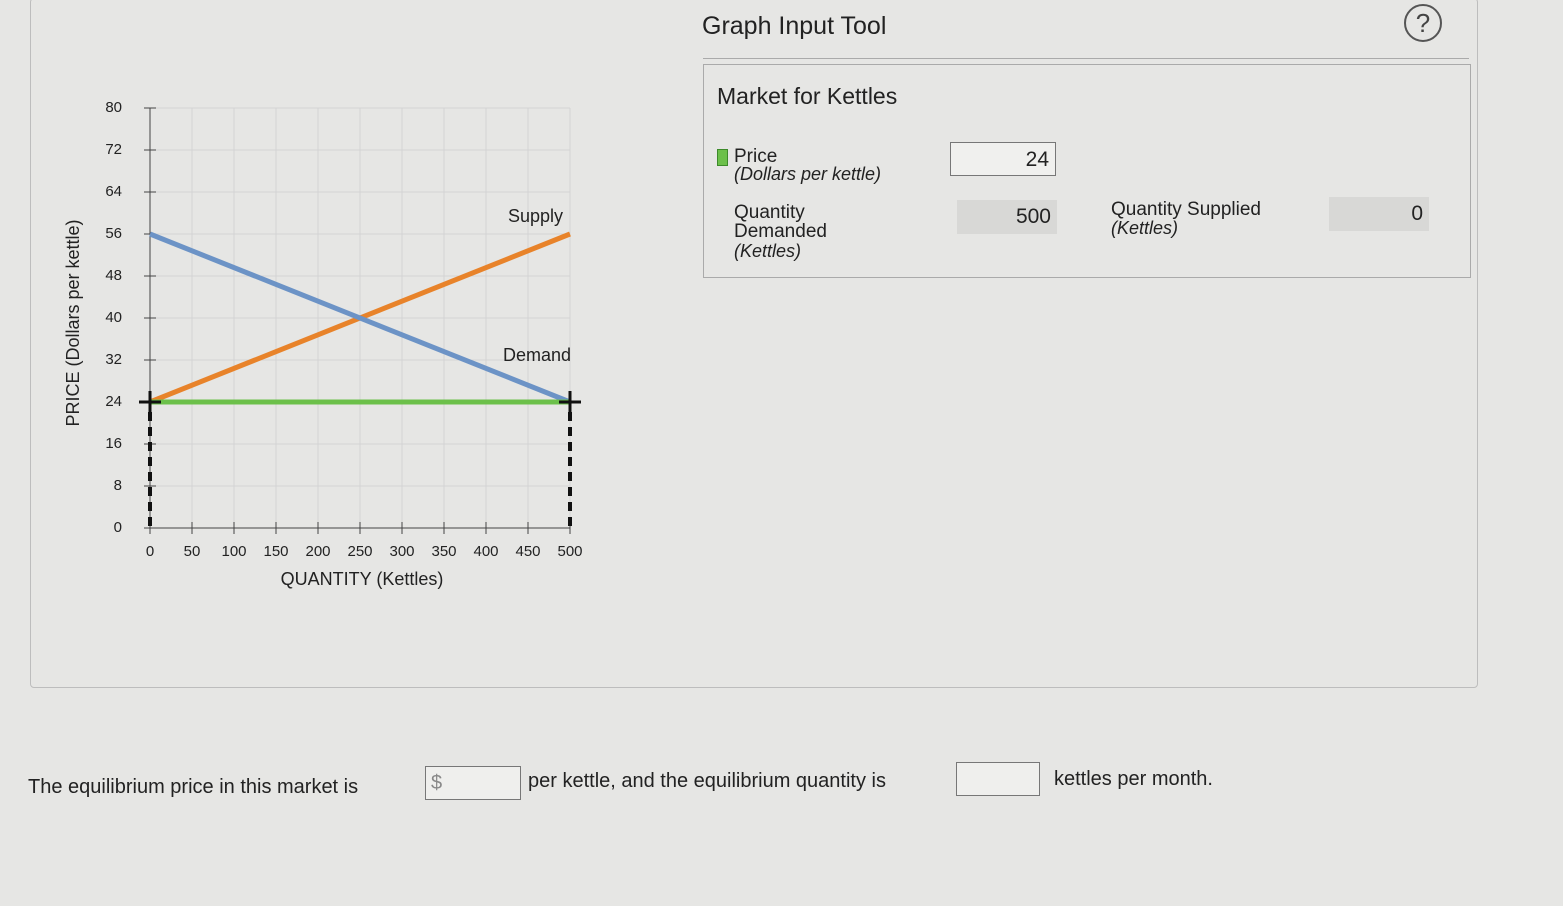 This screenshot has height=906, width=1563. I want to click on question-part1: The equilibrium price in this market is, so click(193, 787).